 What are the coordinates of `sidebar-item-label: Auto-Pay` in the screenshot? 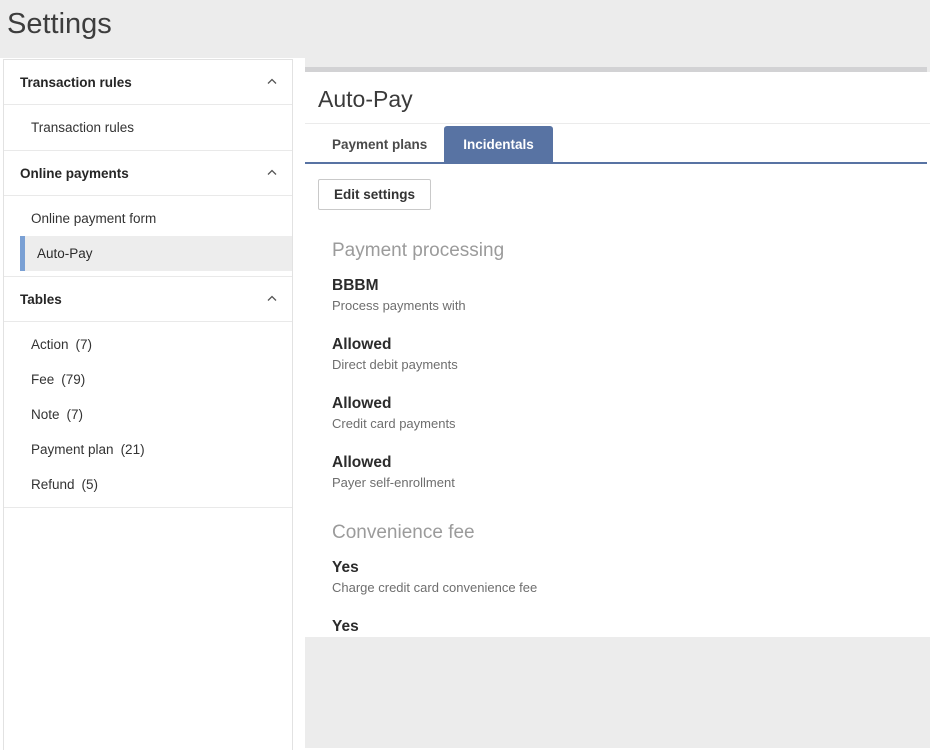 It's located at (65, 253).